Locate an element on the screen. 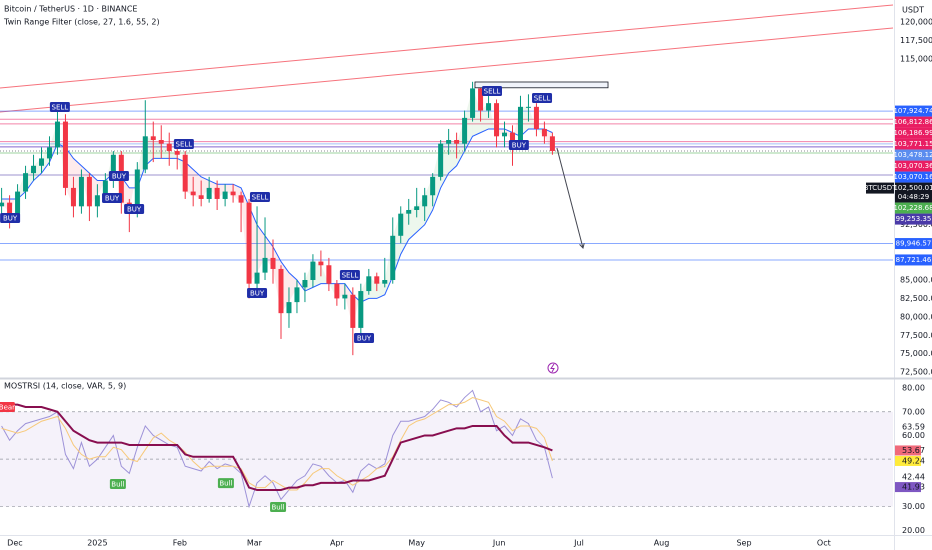  price-tag-label: 106,812.86 is located at coordinates (912, 122).